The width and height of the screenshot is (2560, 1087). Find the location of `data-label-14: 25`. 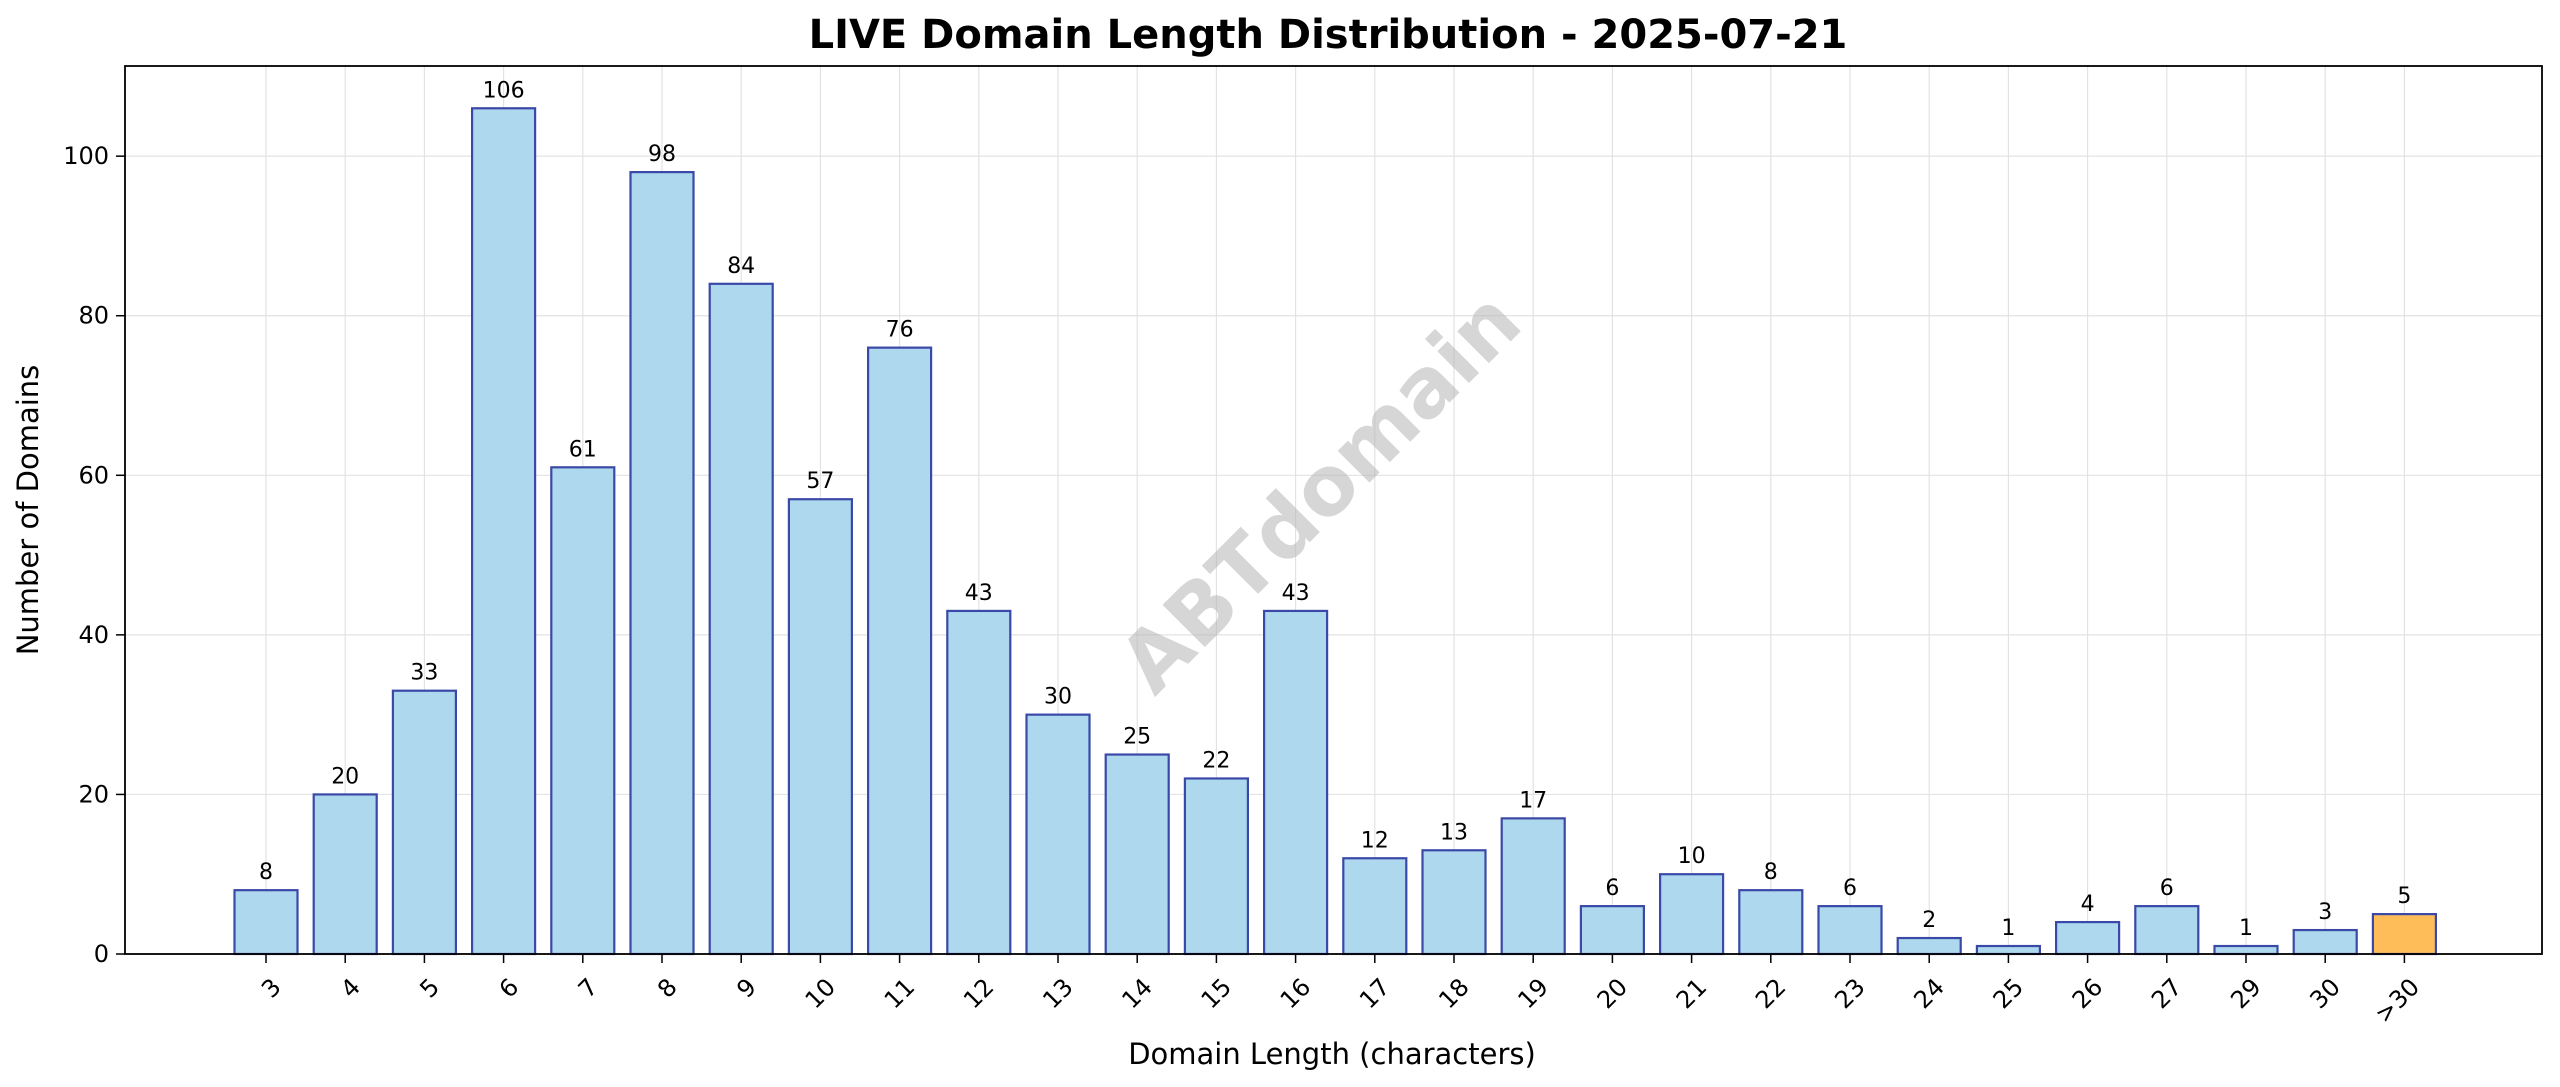

data-label-14: 25 is located at coordinates (1137, 737).